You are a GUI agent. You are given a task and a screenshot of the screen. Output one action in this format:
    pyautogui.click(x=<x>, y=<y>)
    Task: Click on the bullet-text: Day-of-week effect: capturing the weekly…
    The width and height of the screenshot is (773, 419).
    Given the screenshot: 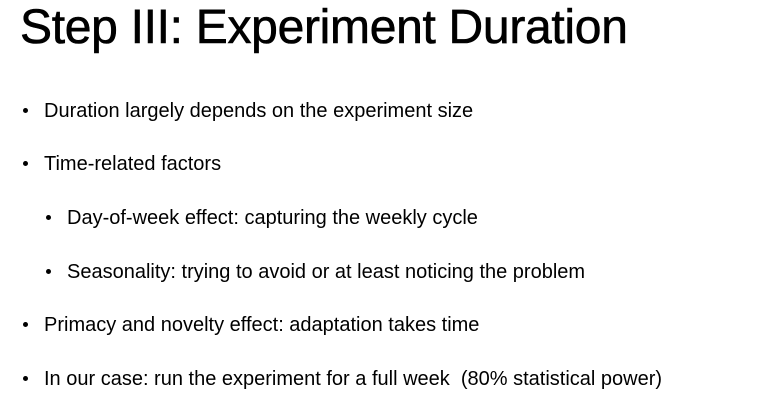 What is the action you would take?
    pyautogui.click(x=272, y=218)
    